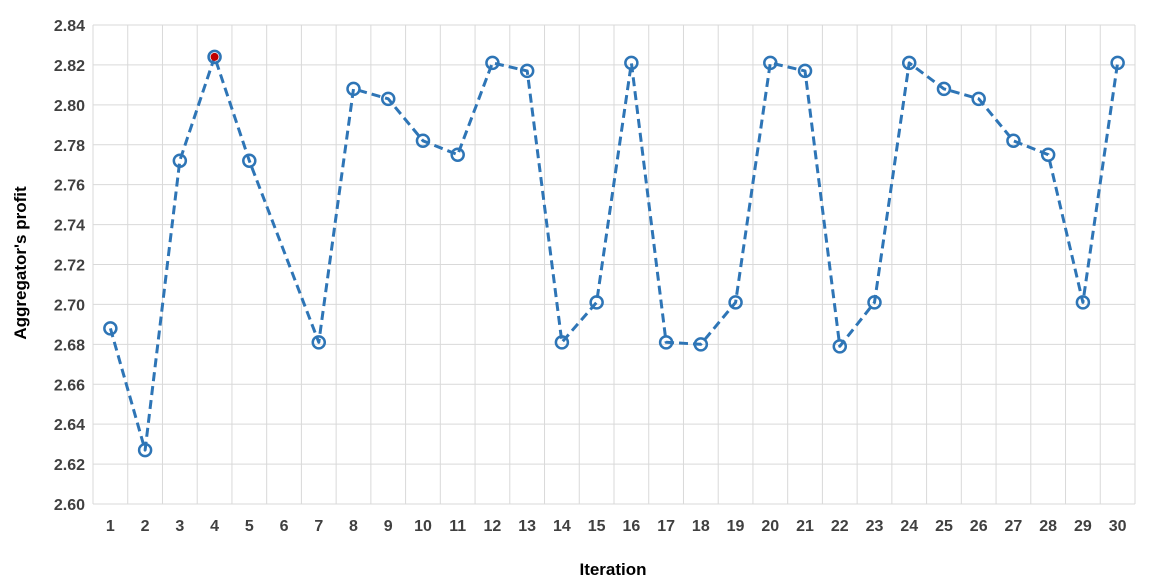 The height and width of the screenshot is (580, 1151). Describe the element at coordinates (145, 526) in the screenshot. I see `x-tick-label: 2` at that location.